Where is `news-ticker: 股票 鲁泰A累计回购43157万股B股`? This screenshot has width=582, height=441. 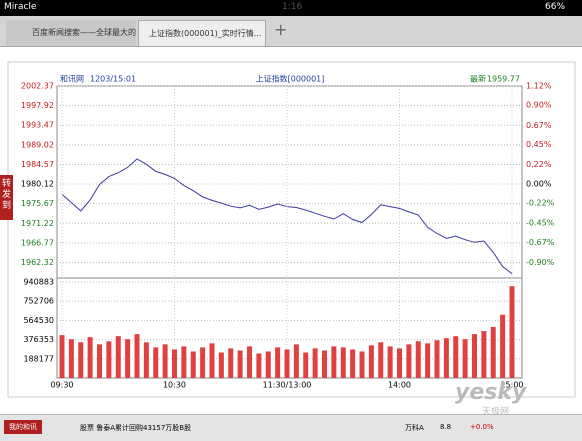
news-ticker: 股票 鲁泰A累计回购43157万股B股 is located at coordinates (136, 428).